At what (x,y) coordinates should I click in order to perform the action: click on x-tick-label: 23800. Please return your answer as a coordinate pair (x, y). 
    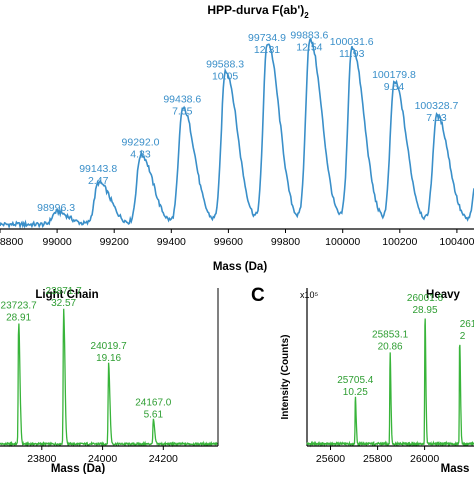
    Looking at the image, I should click on (41, 459).